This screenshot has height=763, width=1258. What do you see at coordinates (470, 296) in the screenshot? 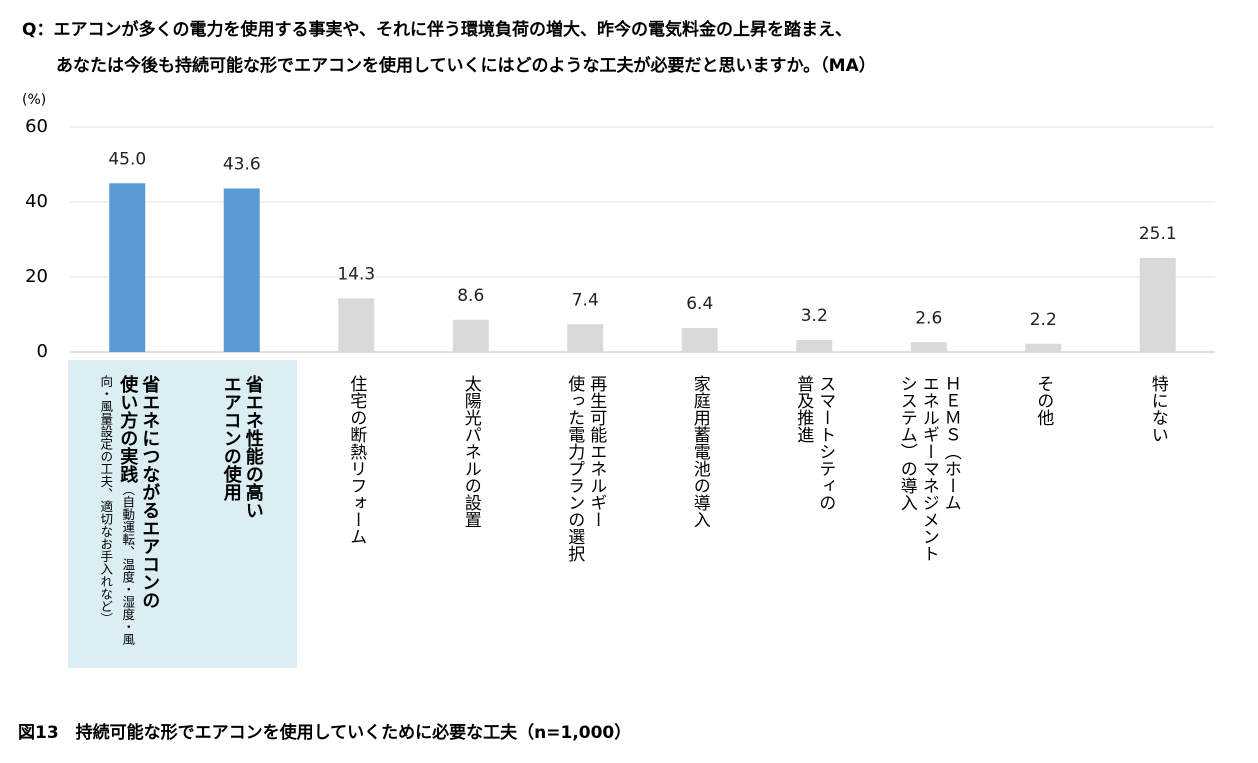
I see `value-label: 8.6` at bounding box center [470, 296].